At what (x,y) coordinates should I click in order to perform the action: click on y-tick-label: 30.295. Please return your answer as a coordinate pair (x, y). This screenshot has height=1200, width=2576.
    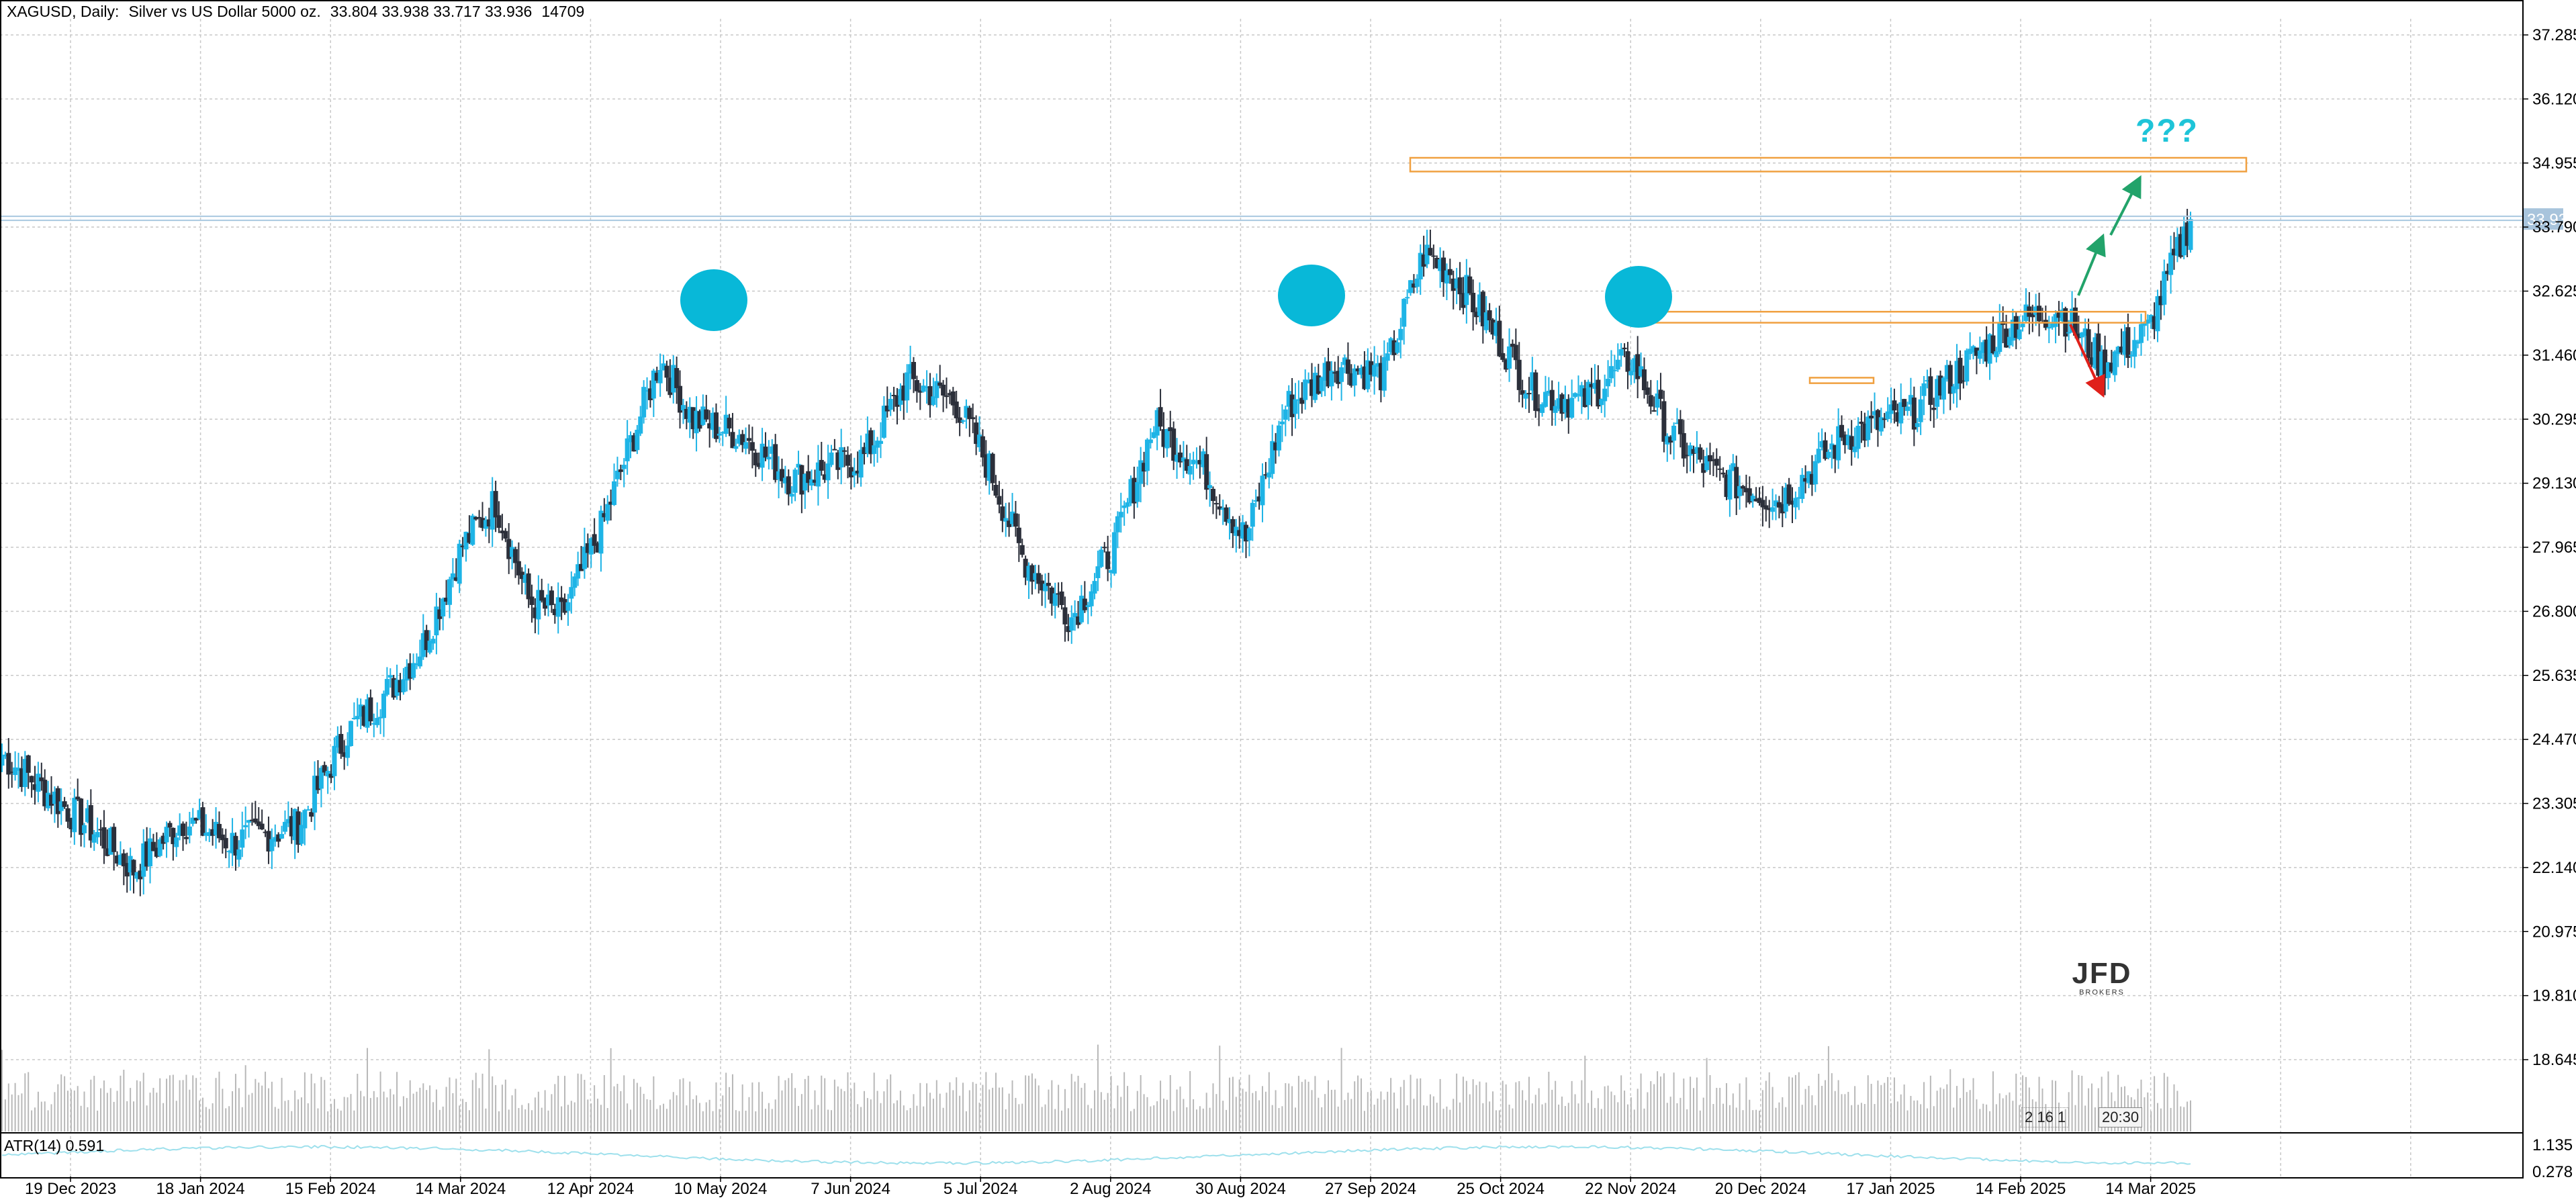
    Looking at the image, I should click on (2554, 419).